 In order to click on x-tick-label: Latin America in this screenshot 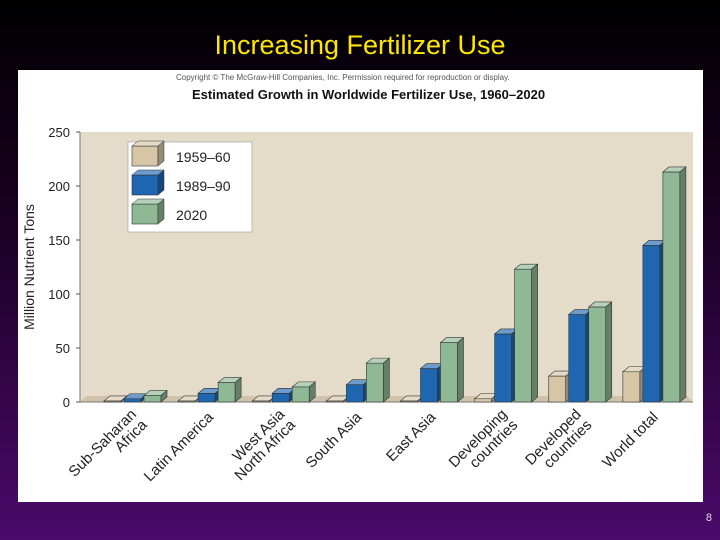, I will do `click(179, 446)`.